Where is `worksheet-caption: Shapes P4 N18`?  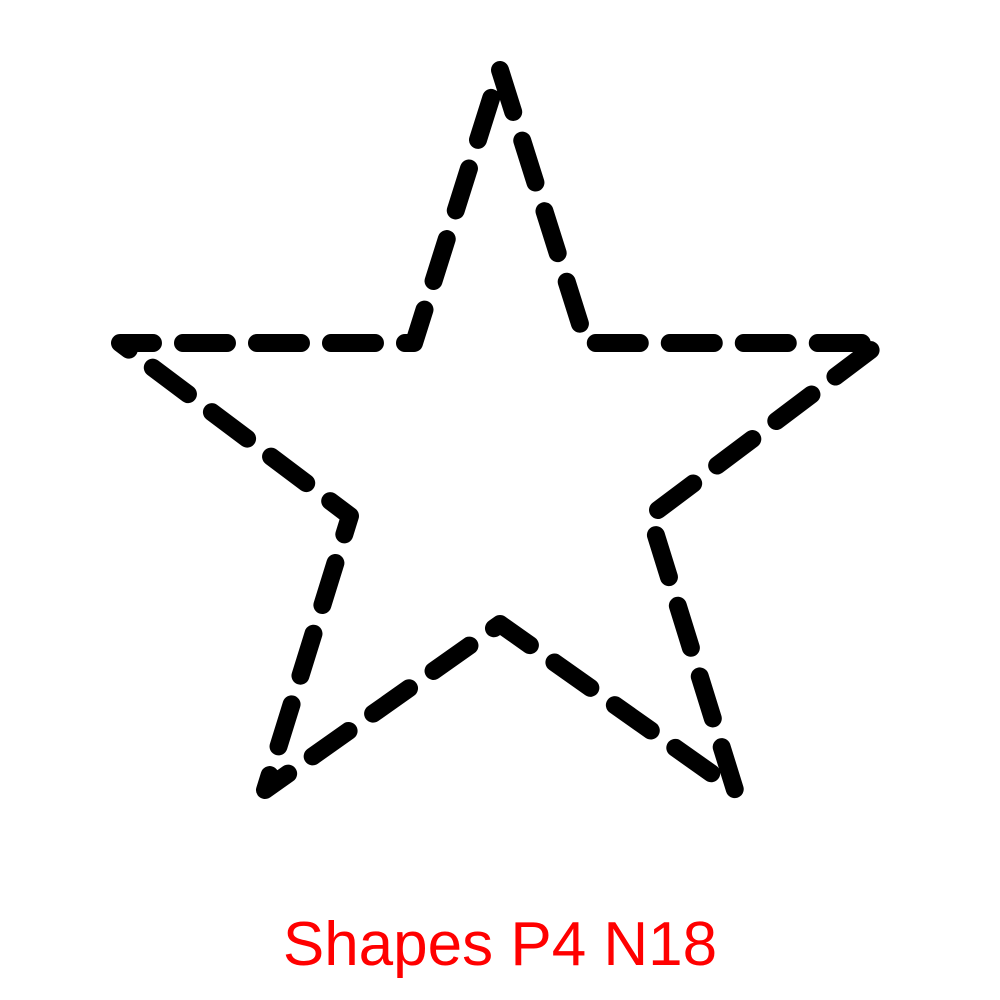 worksheet-caption: Shapes P4 N18 is located at coordinates (500, 945).